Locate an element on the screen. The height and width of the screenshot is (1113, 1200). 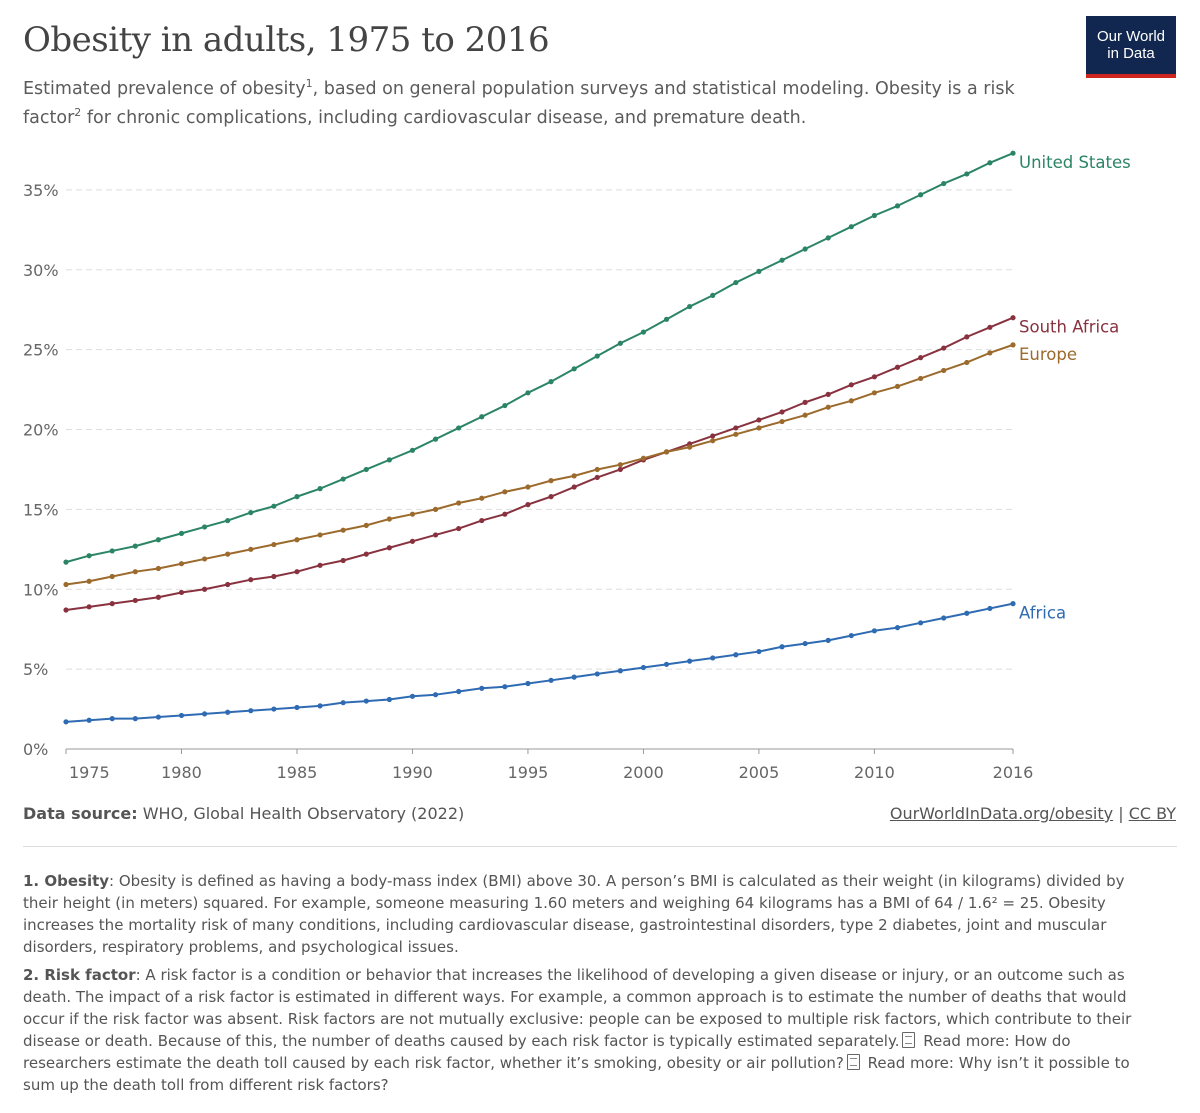
subtitle-footnote-ref-1: 1 is located at coordinates (309, 83).